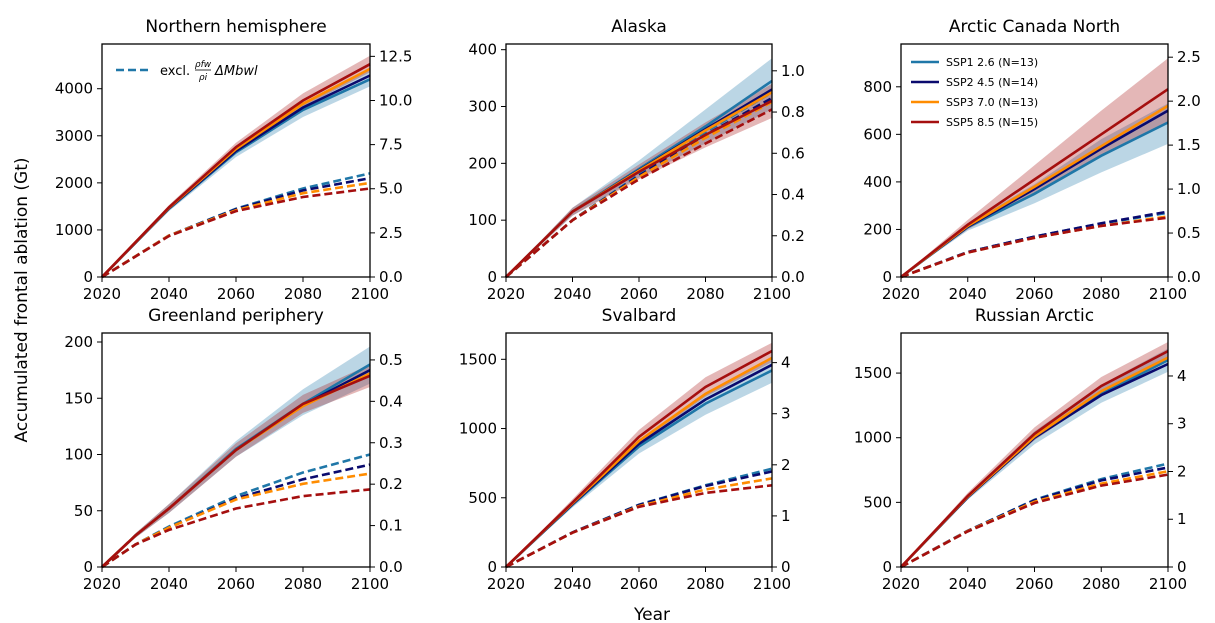 This screenshot has height=623, width=1215. Describe the element at coordinates (1034, 27) in the screenshot. I see `panel-title: Arctic Canada North` at that location.